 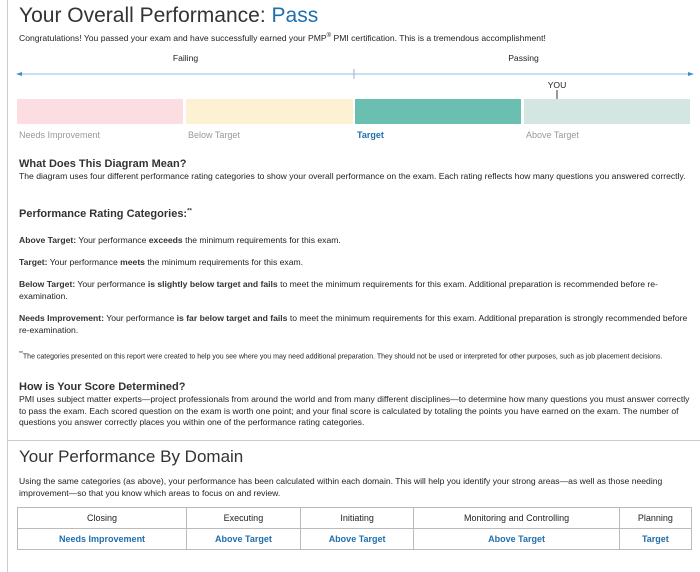 I want to click on domain-column-header: Initiating, so click(x=357, y=518).